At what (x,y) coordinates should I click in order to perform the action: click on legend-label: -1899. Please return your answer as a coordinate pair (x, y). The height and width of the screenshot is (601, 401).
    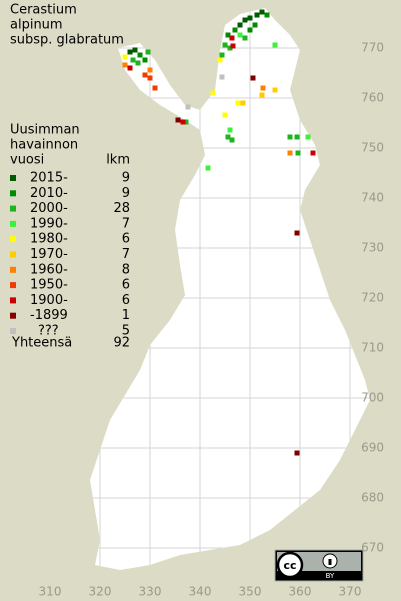
    Looking at the image, I should click on (49, 315).